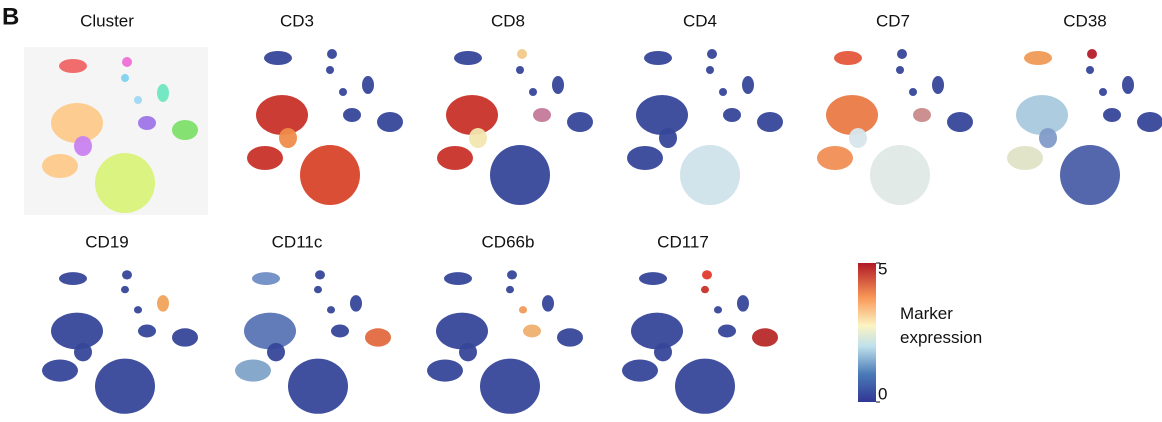 The width and height of the screenshot is (1162, 422). I want to click on colorbar, so click(867, 332).